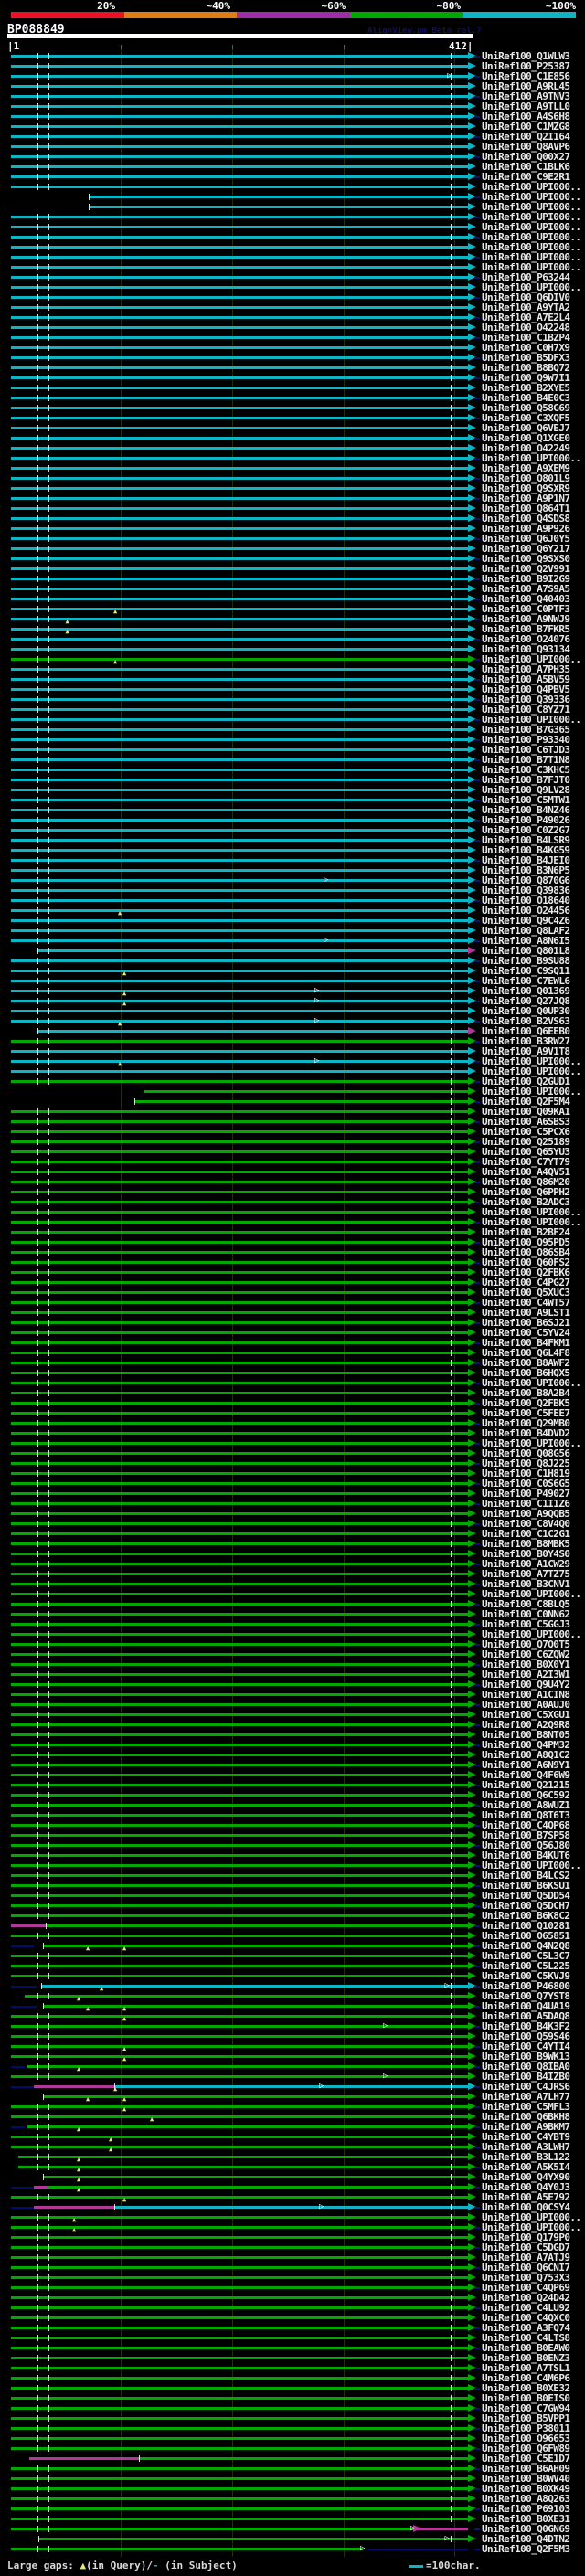  What do you see at coordinates (526, 1976) in the screenshot?
I see `subject-id-label: UniRef100_C5KVJ9` at bounding box center [526, 1976].